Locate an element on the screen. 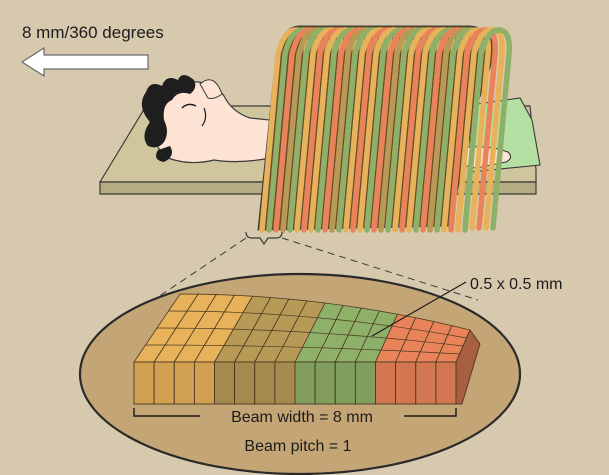 The image size is (609, 475). zoom-line-right is located at coordinates (380, 269).